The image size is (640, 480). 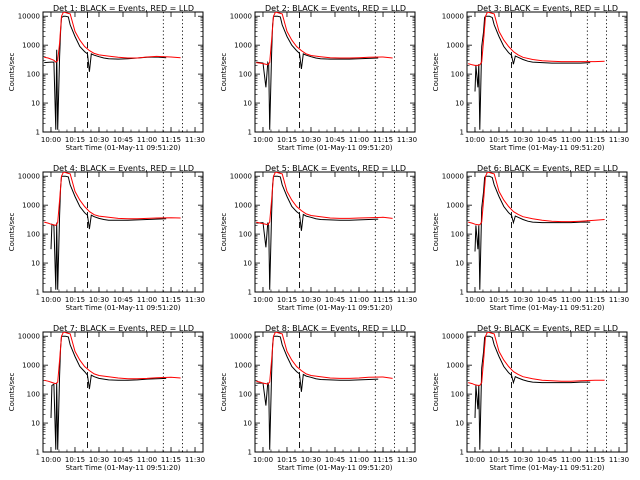 I want to click on plot-title: Det 5: BLACK = Events, RED = LLD, so click(x=335, y=168).